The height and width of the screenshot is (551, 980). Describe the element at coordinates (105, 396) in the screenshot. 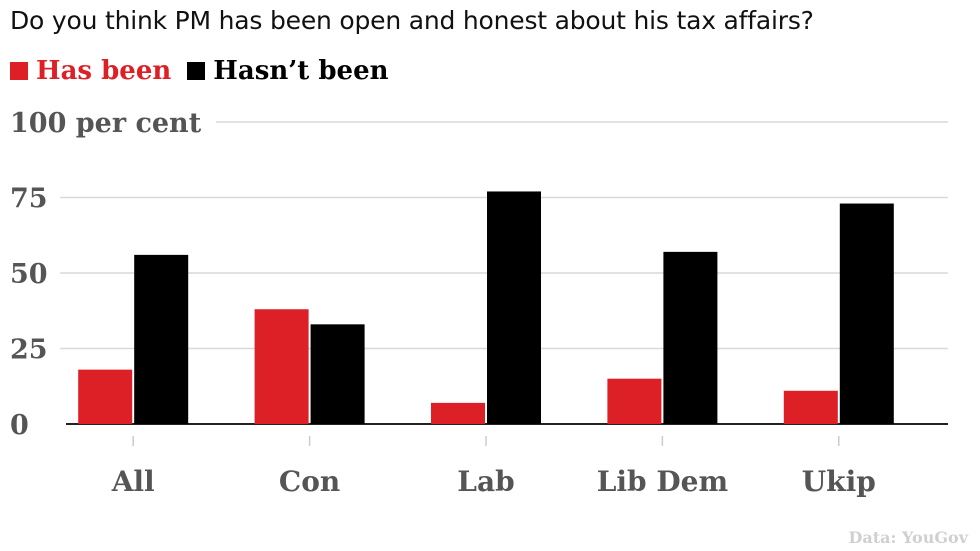

I see `bar-has-been-all` at that location.